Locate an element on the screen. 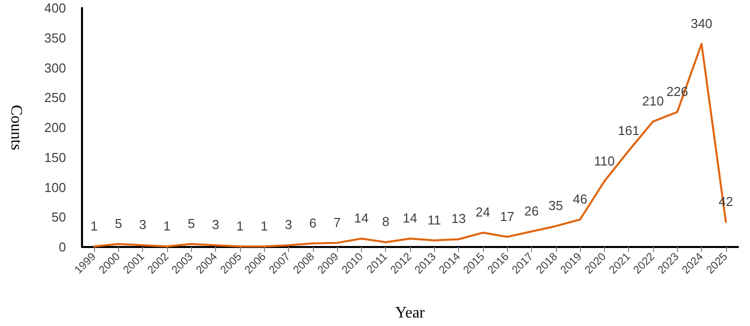  y-axis-title: Counts is located at coordinates (16, 127).